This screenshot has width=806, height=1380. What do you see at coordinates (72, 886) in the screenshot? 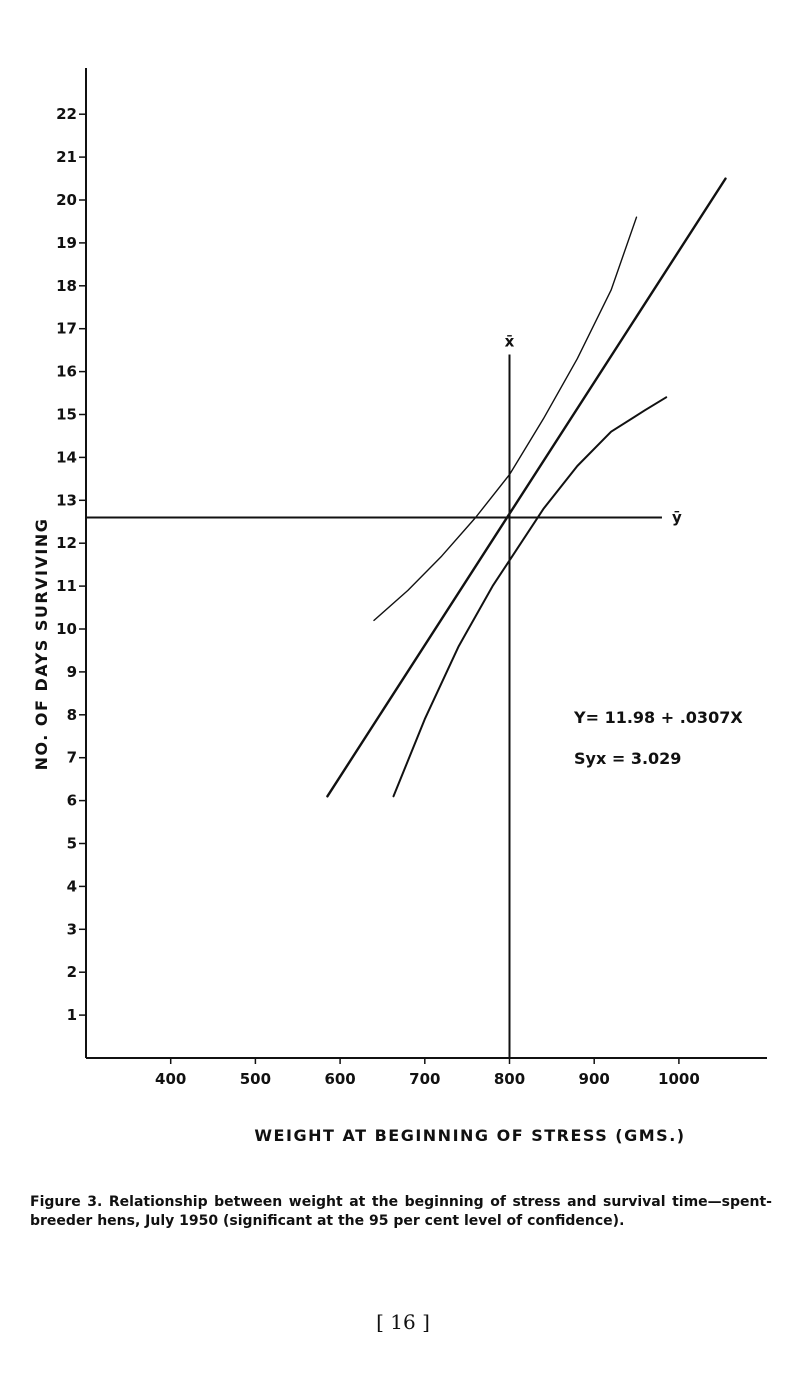
I see `y-tick-label: 4` at bounding box center [72, 886].